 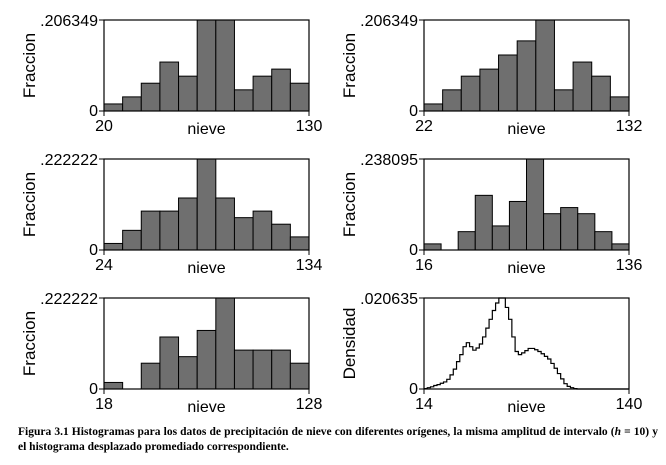 I want to click on x-min-label: 24, so click(x=104, y=265).